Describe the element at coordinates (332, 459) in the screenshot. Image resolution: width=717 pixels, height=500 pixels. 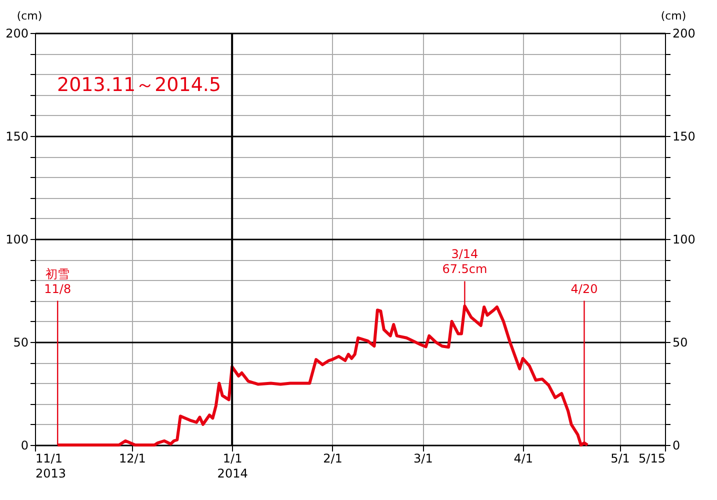
I see `x-tick-label: 2/1` at that location.